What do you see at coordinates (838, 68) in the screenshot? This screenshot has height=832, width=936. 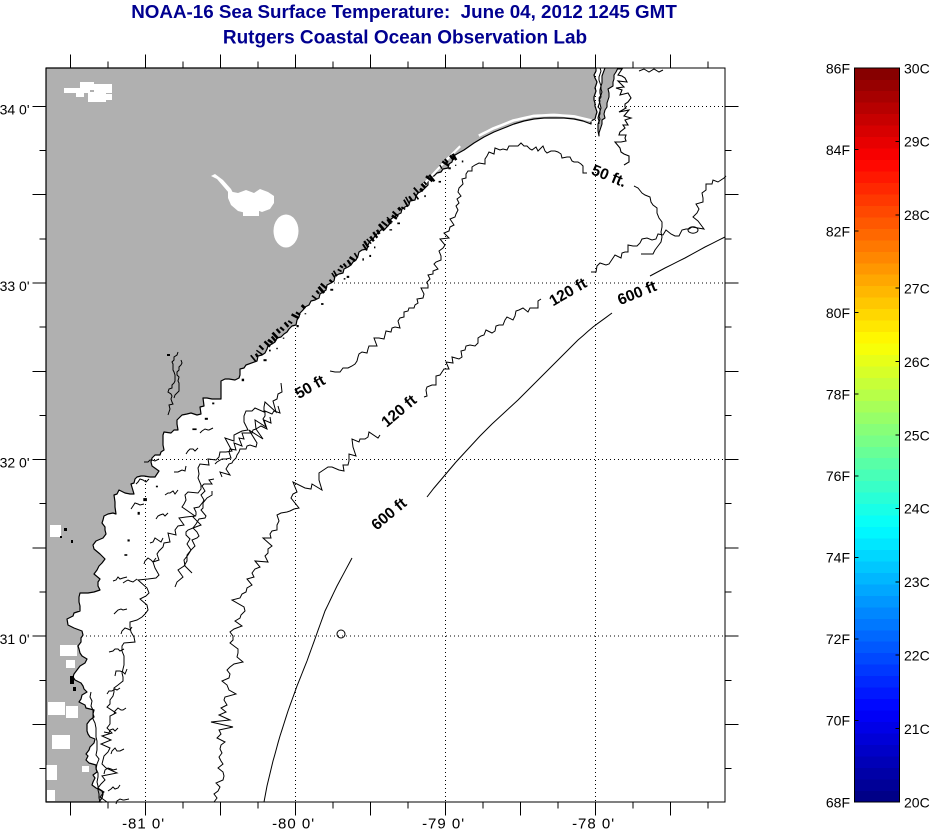 I see `svg-text: 86F` at bounding box center [838, 68].